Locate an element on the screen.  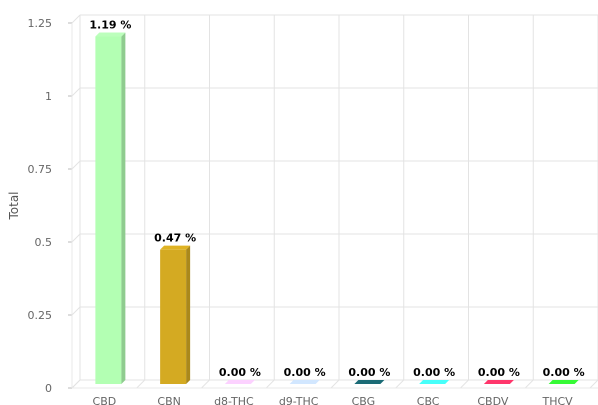
x-tick-label: CBN is located at coordinates (168, 400).